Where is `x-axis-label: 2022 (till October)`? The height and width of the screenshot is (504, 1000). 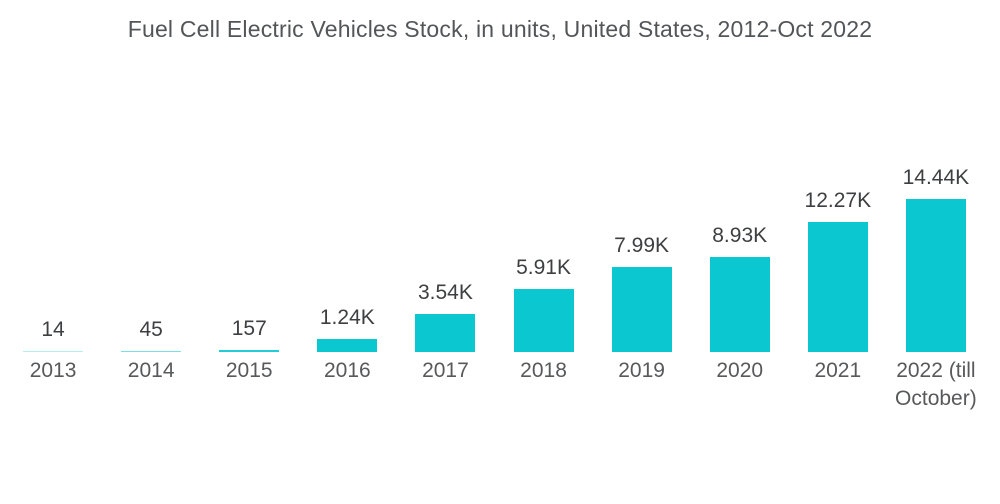 x-axis-label: 2022 (till October) is located at coordinates (936, 384).